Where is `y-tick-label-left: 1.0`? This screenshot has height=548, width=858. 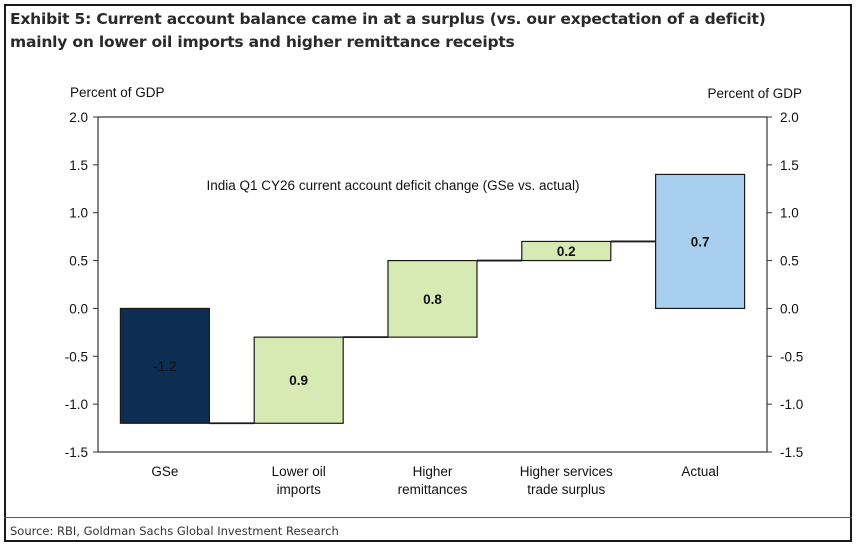 y-tick-label-left: 1.0 is located at coordinates (78, 213).